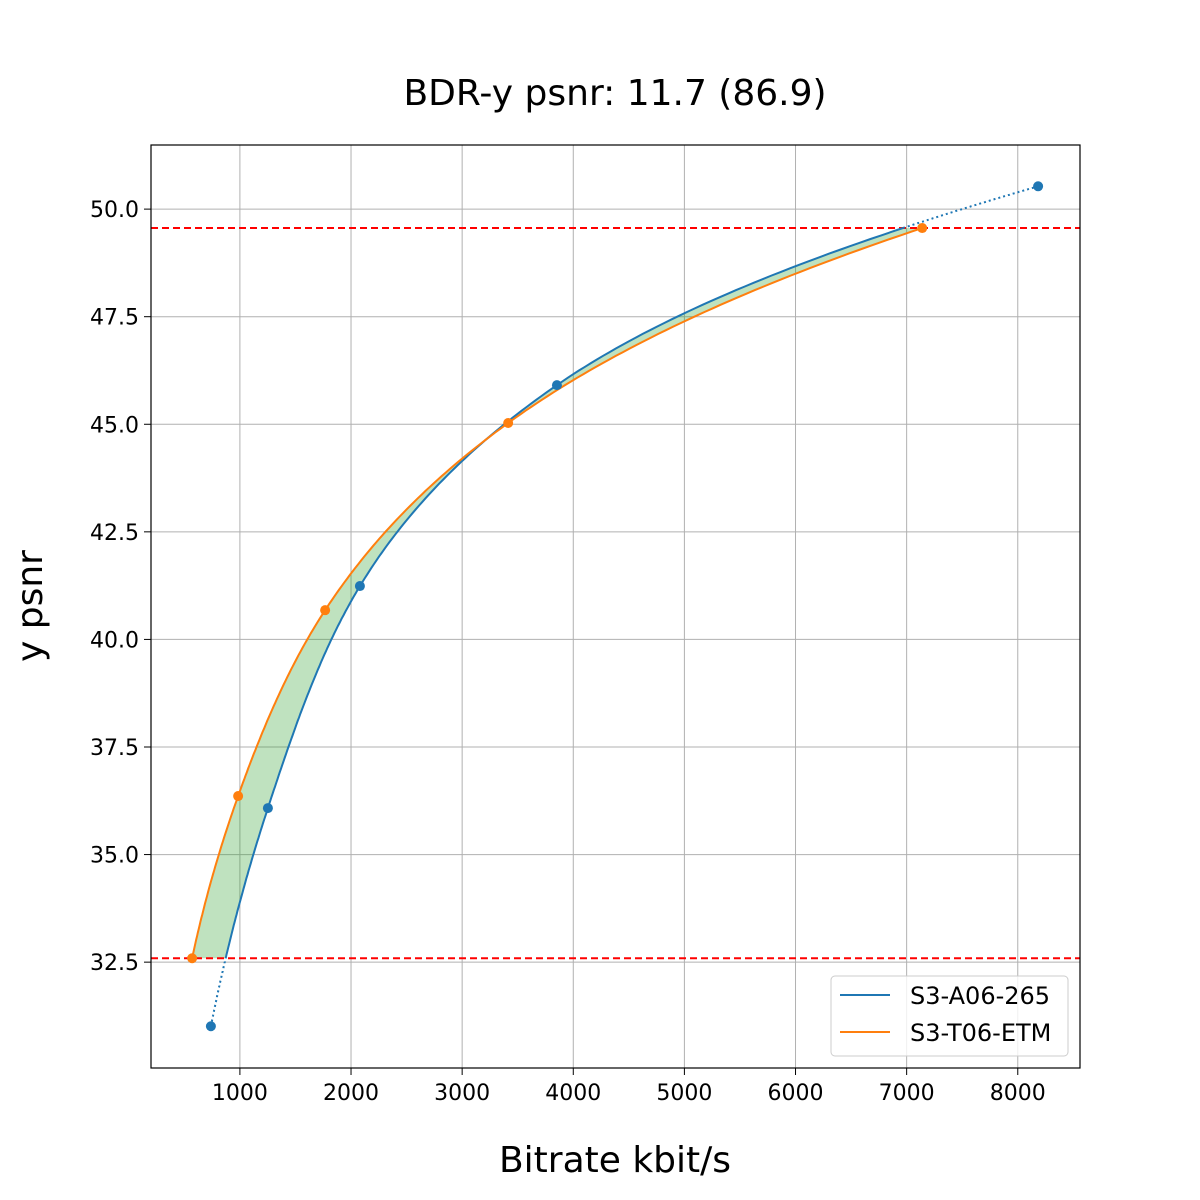  I want to click on x-tick-label: 8000, so click(1018, 1093).